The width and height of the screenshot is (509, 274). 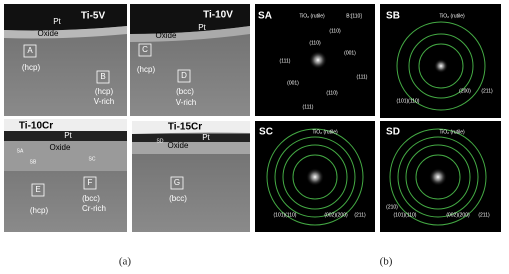 I want to click on label: C, so click(x=145, y=49).